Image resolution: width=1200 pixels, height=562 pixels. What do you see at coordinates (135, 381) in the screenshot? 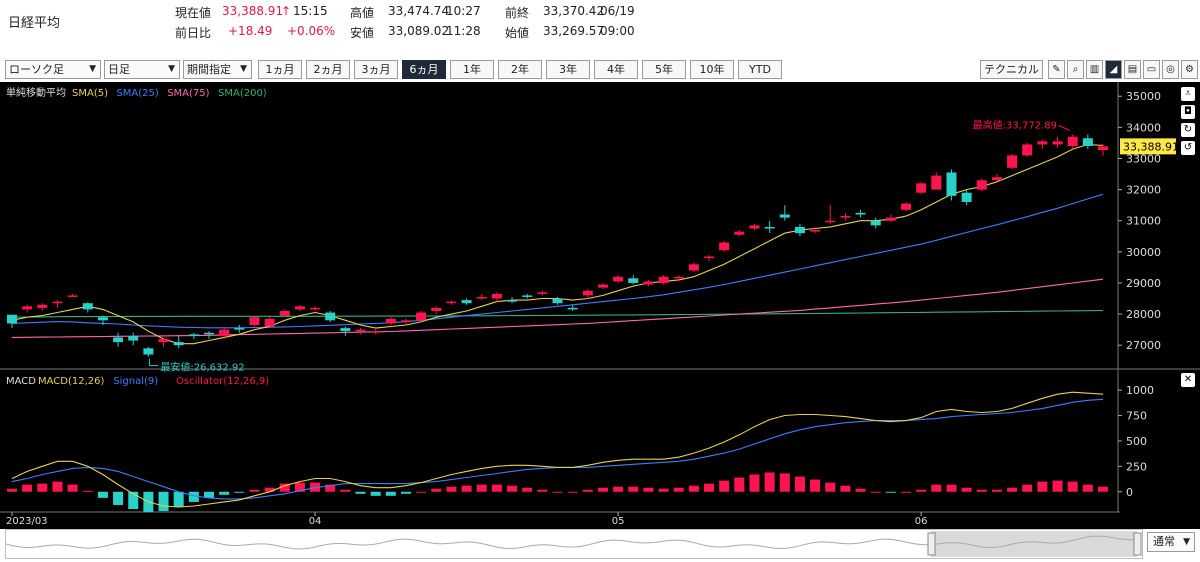
I see `macd-legend-entry: Signal(9)` at bounding box center [135, 381].